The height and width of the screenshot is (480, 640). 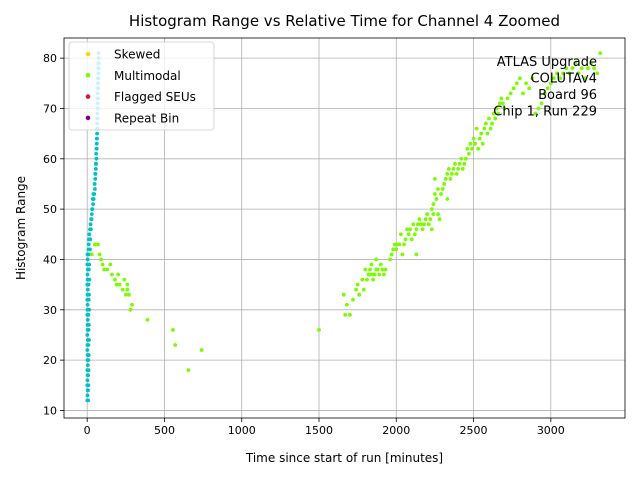 What do you see at coordinates (396, 430) in the screenshot?
I see `x-tick-label: 2000` at bounding box center [396, 430].